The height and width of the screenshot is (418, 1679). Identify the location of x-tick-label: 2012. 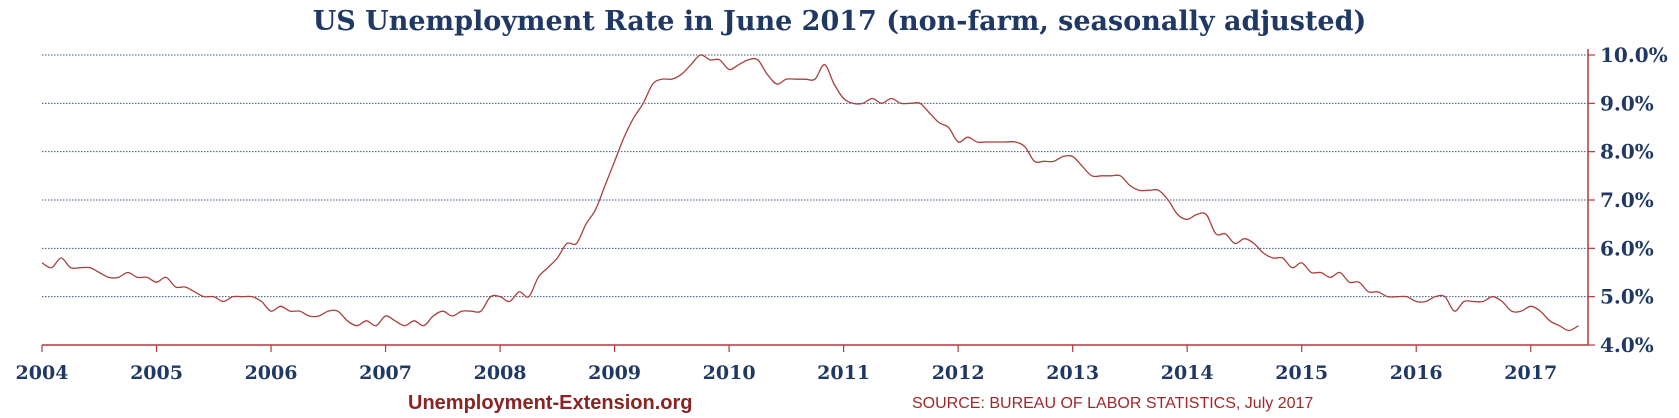
(958, 373).